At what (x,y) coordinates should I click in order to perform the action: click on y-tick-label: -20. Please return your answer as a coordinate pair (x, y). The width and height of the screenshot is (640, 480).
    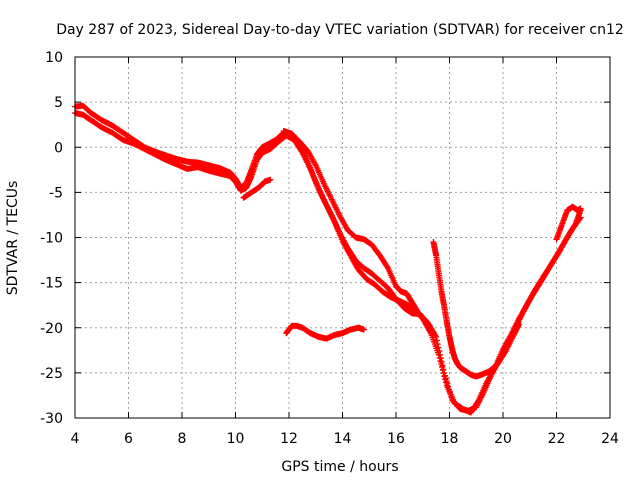
    Looking at the image, I should click on (51, 329).